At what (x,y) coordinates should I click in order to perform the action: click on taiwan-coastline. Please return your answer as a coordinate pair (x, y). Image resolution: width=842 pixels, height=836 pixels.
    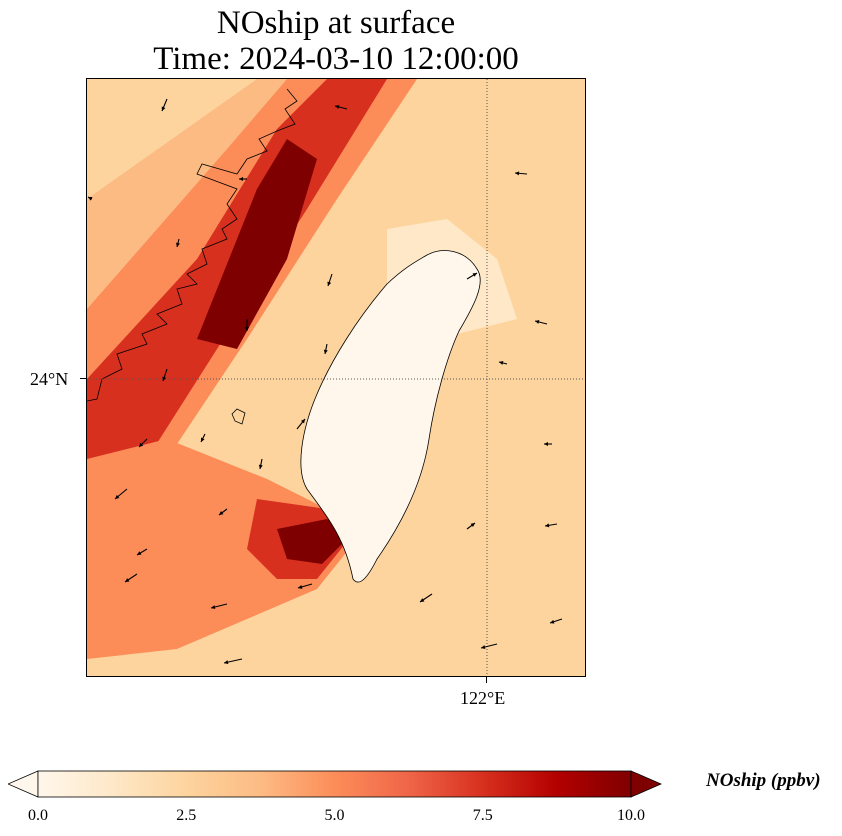
    Looking at the image, I should click on (390, 416).